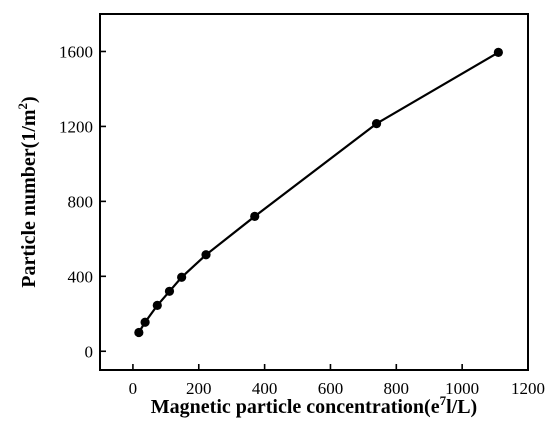  What do you see at coordinates (76, 51) in the screenshot?
I see `y-tick-label-1600: 1600` at bounding box center [76, 51].